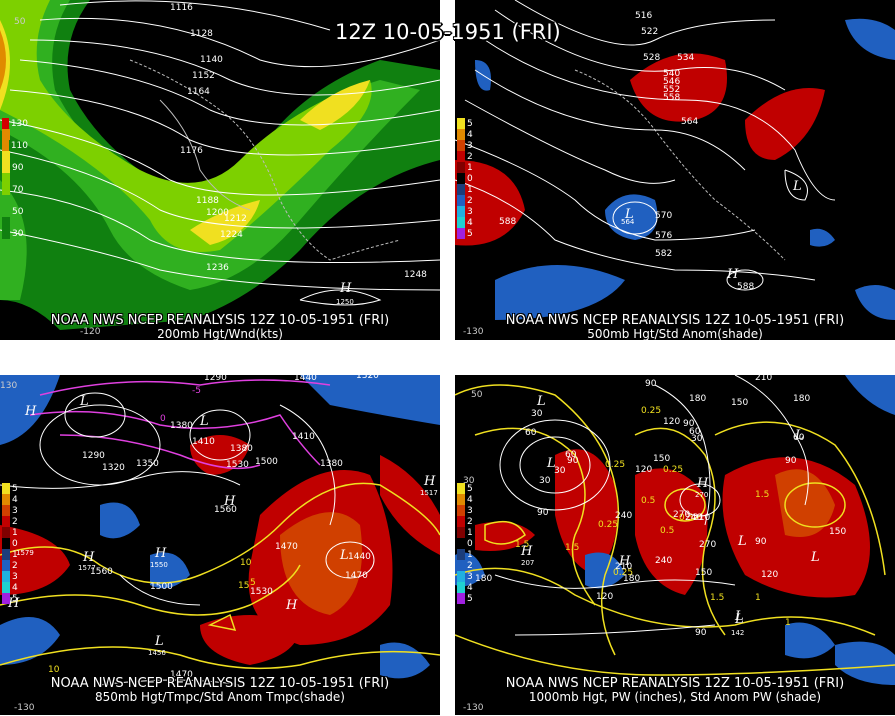  I want to click on svg-text: 534, so click(685, 58).